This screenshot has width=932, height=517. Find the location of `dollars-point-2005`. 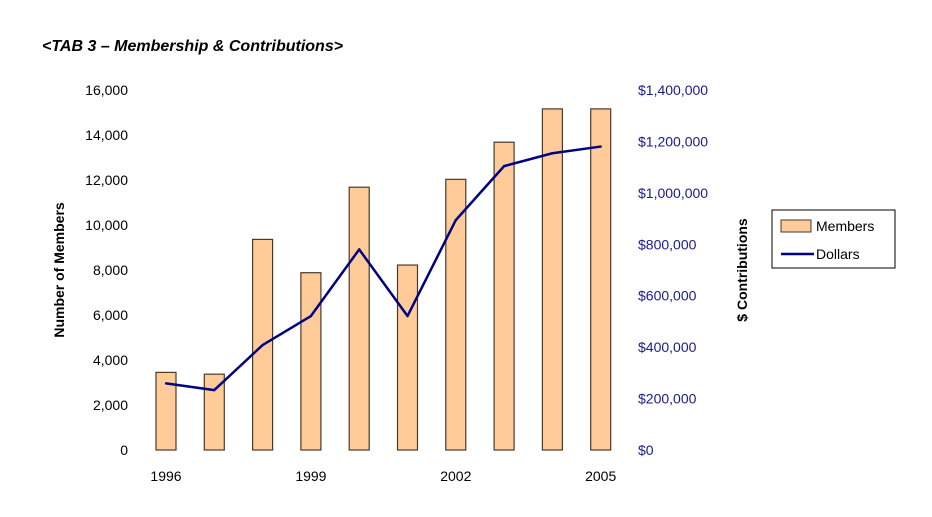

dollars-point-2005 is located at coordinates (600, 146).